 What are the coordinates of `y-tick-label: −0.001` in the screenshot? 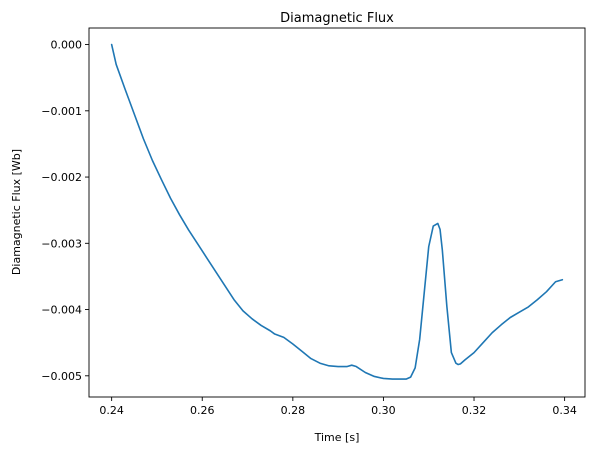 It's located at (61, 111).